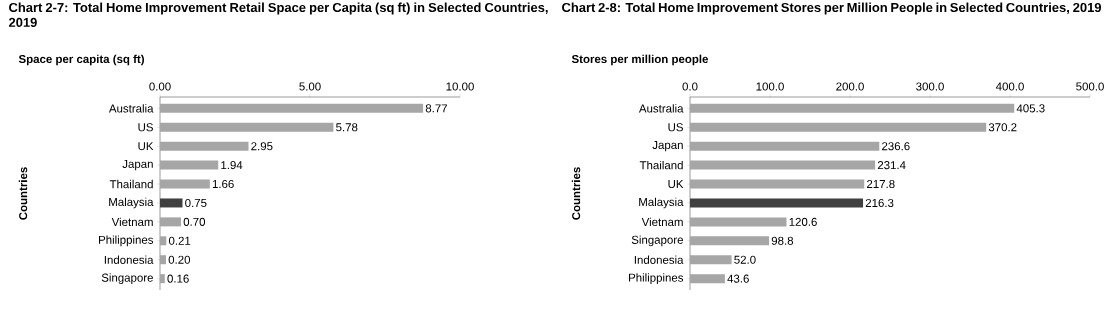  Describe the element at coordinates (690, 86) in the screenshot. I see `x-tick-label: 0.0` at that location.